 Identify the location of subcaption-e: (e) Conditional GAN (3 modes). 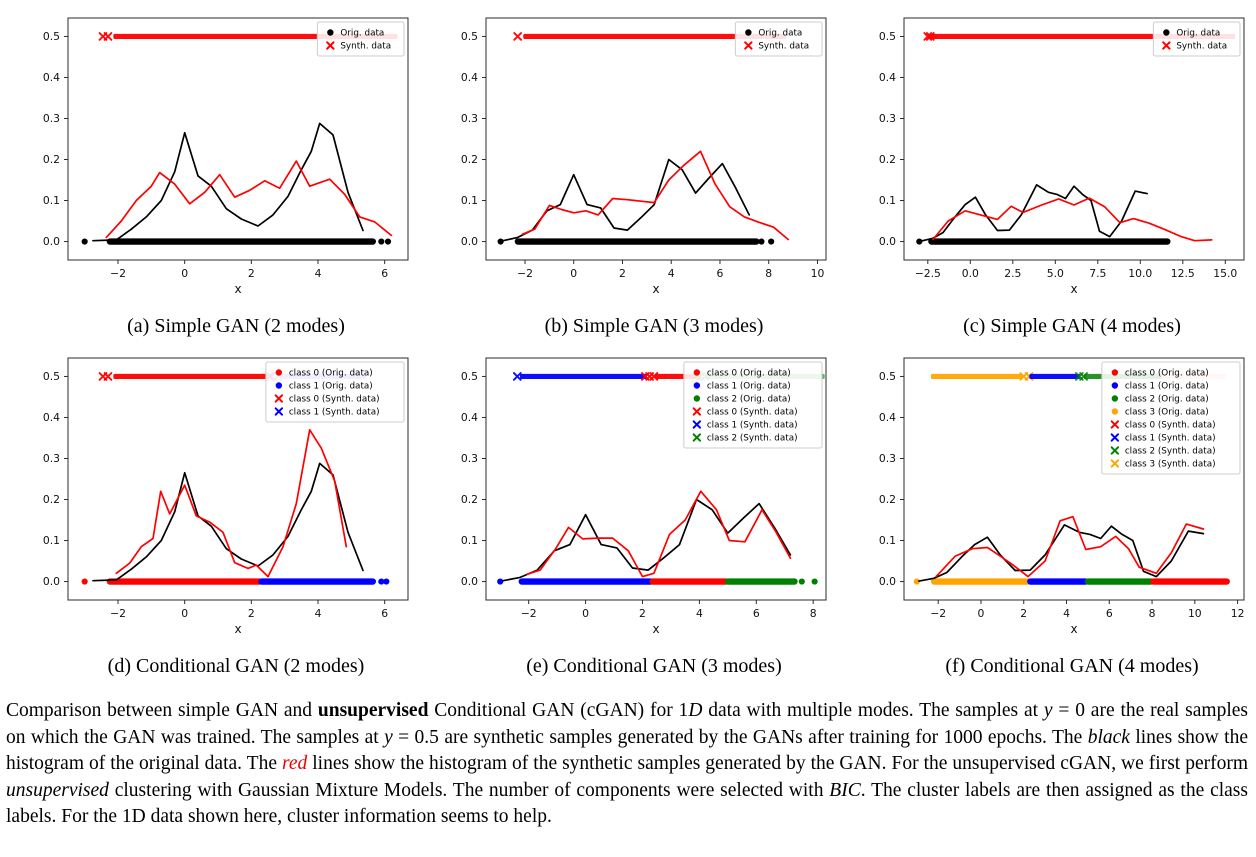
(654, 666).